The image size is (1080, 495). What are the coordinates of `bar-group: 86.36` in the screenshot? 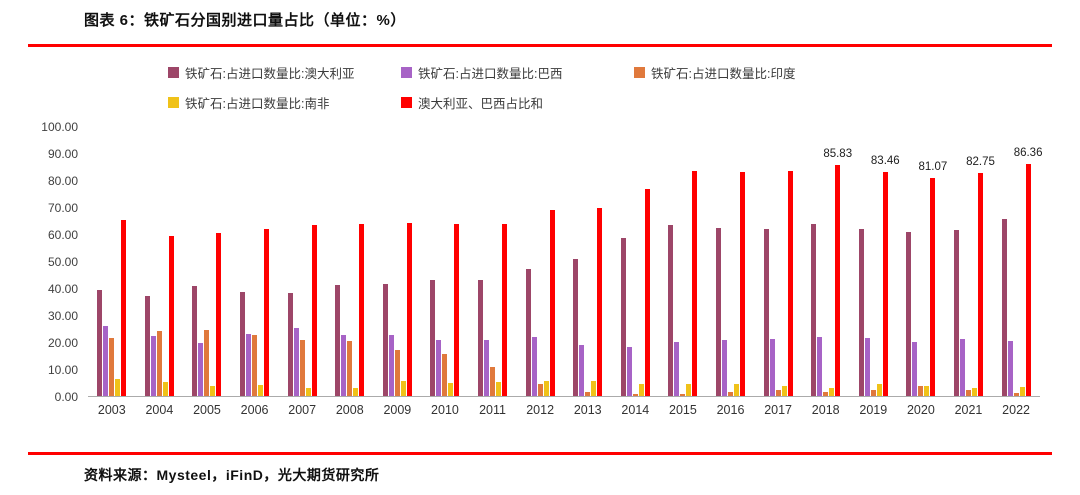 It's located at (1017, 261).